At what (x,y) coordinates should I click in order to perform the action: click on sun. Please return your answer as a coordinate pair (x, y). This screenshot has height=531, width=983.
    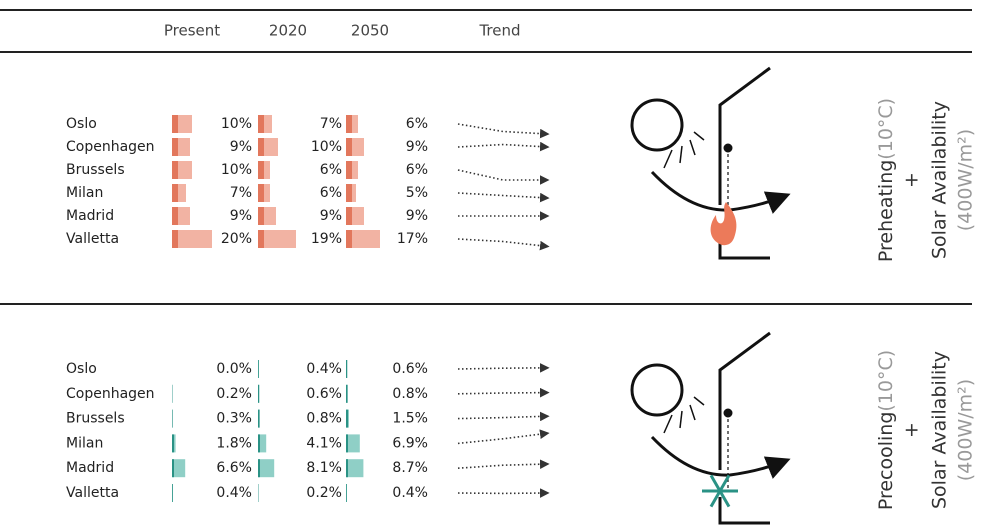
    Looking at the image, I should click on (657, 390).